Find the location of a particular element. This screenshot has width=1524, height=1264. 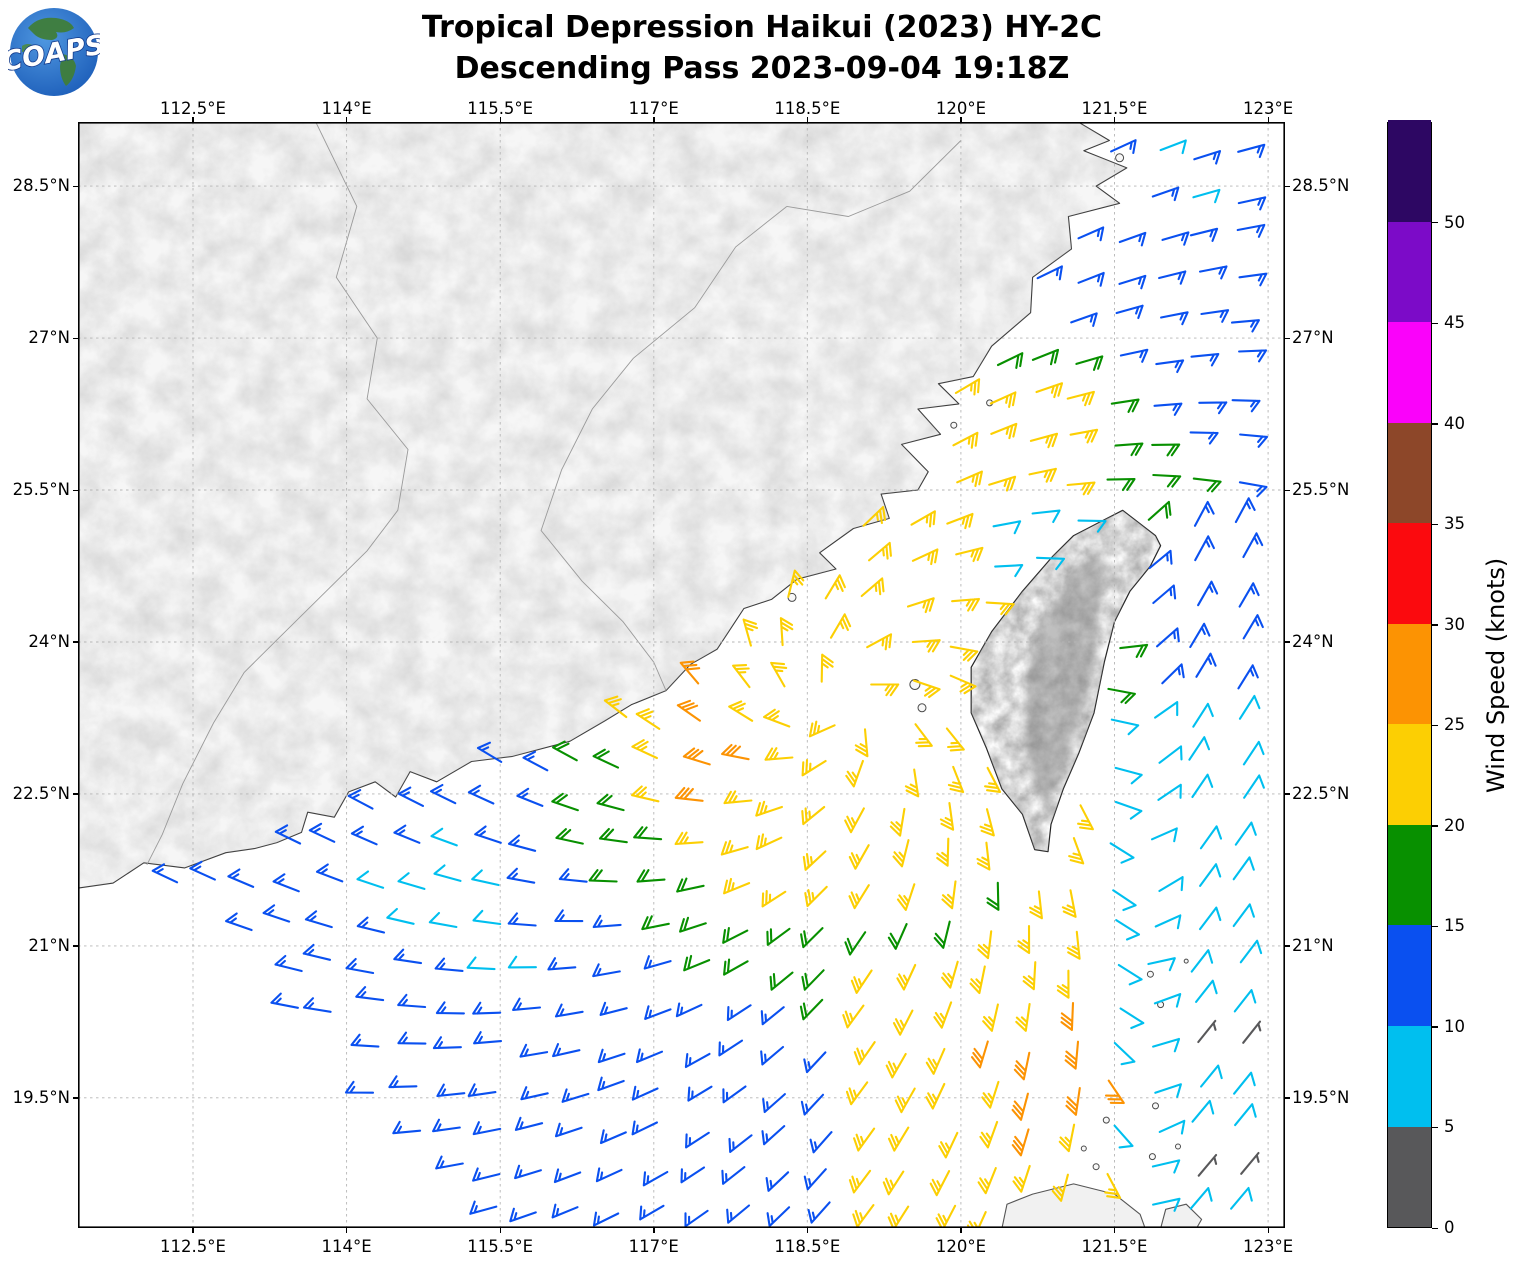

colorbar-tick-label: 10 is located at coordinates (1454, 1026).